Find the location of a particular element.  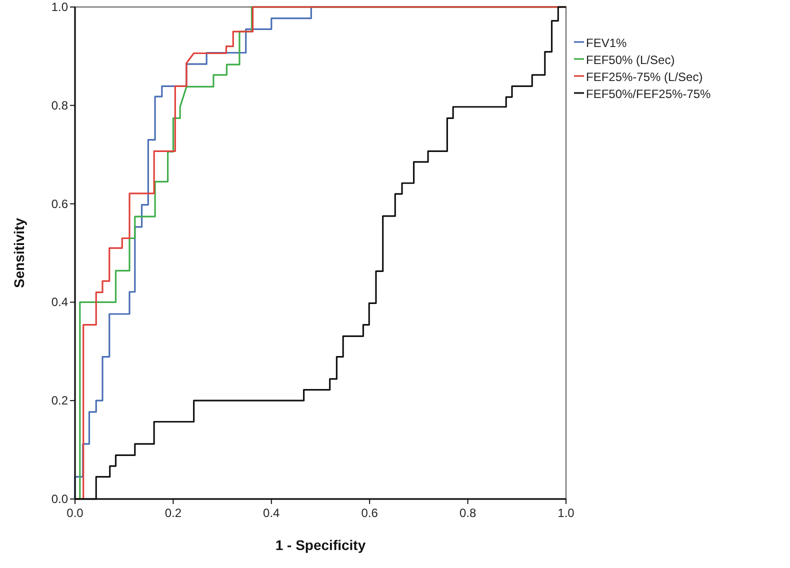

x-tick-label: 0.8 is located at coordinates (467, 513).